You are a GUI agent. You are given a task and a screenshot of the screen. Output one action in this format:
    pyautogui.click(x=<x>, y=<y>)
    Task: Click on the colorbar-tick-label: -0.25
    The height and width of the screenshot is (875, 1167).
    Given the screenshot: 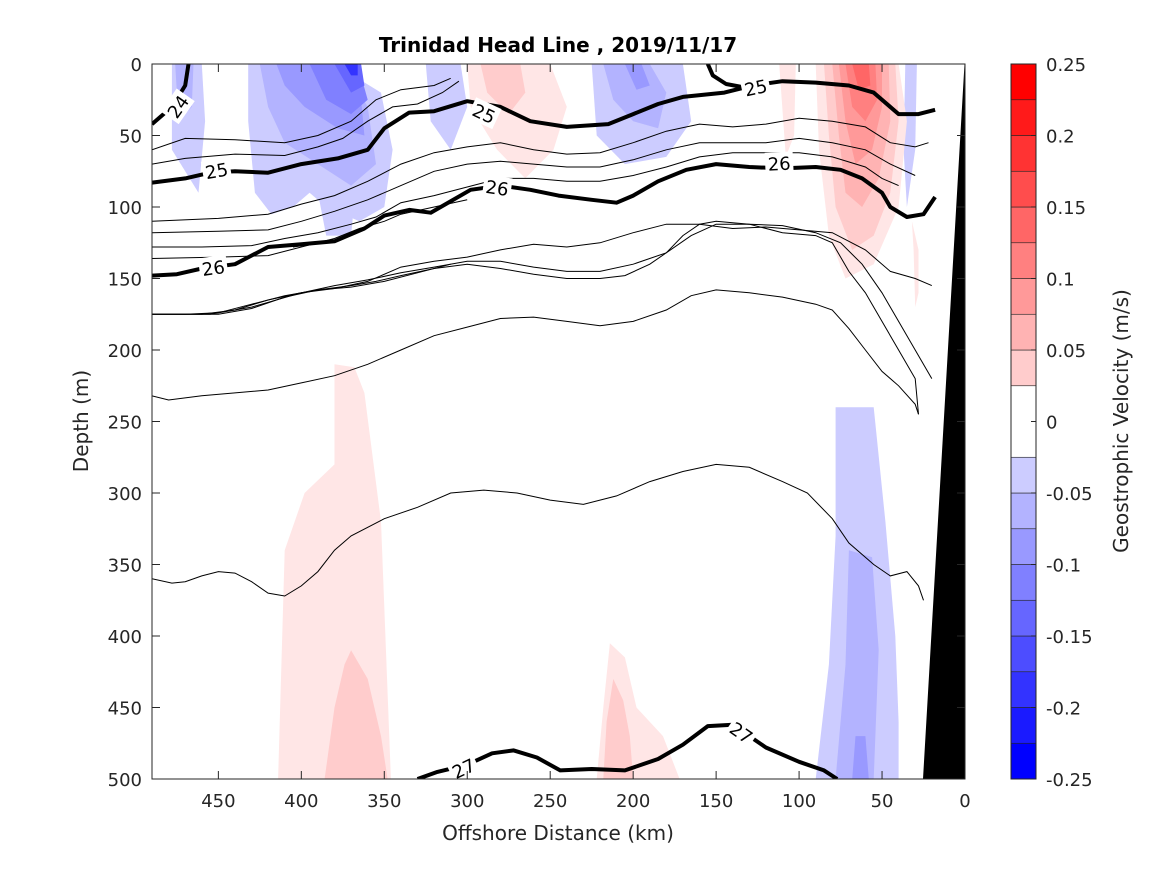 What is the action you would take?
    pyautogui.click(x=1069, y=780)
    